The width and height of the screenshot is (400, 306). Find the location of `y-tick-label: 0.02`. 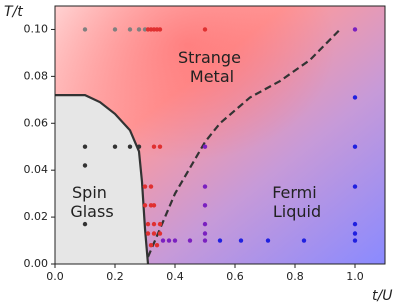

y-tick-label: 0.02 is located at coordinates (36, 216).